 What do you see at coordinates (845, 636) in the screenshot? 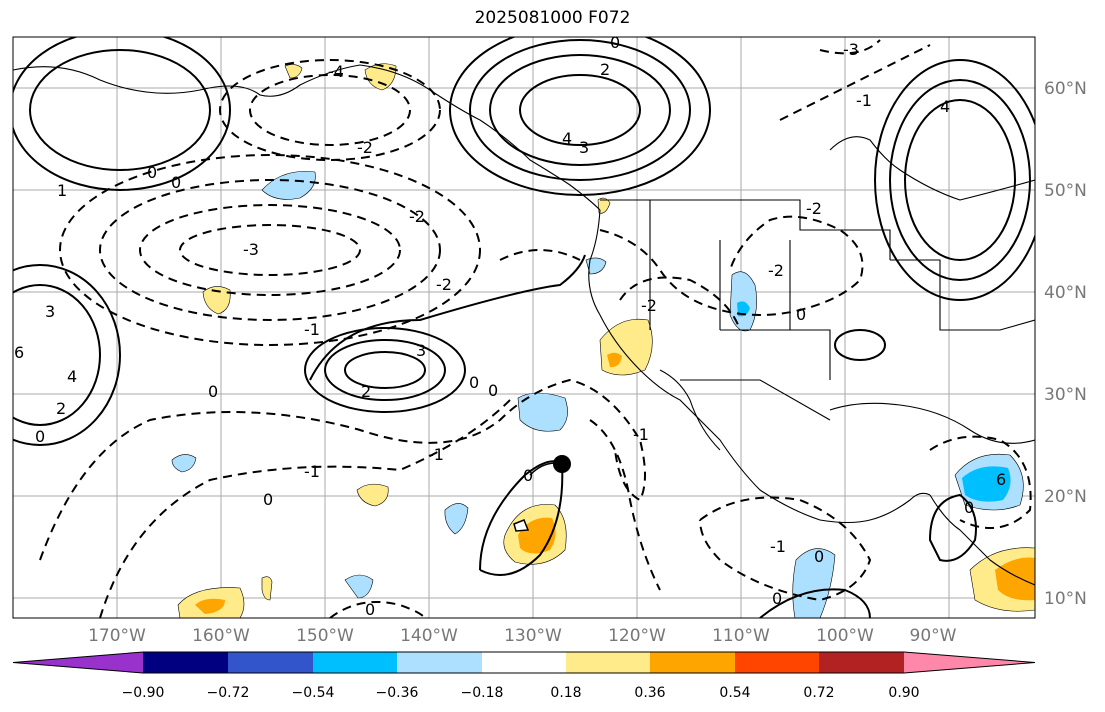
I see `lon-label: 100°W` at bounding box center [845, 636].